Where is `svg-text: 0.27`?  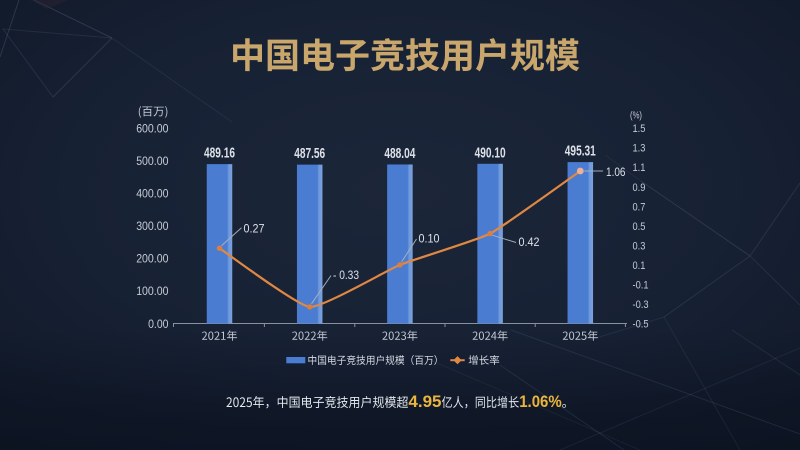
svg-text: 0.27 is located at coordinates (254, 228).